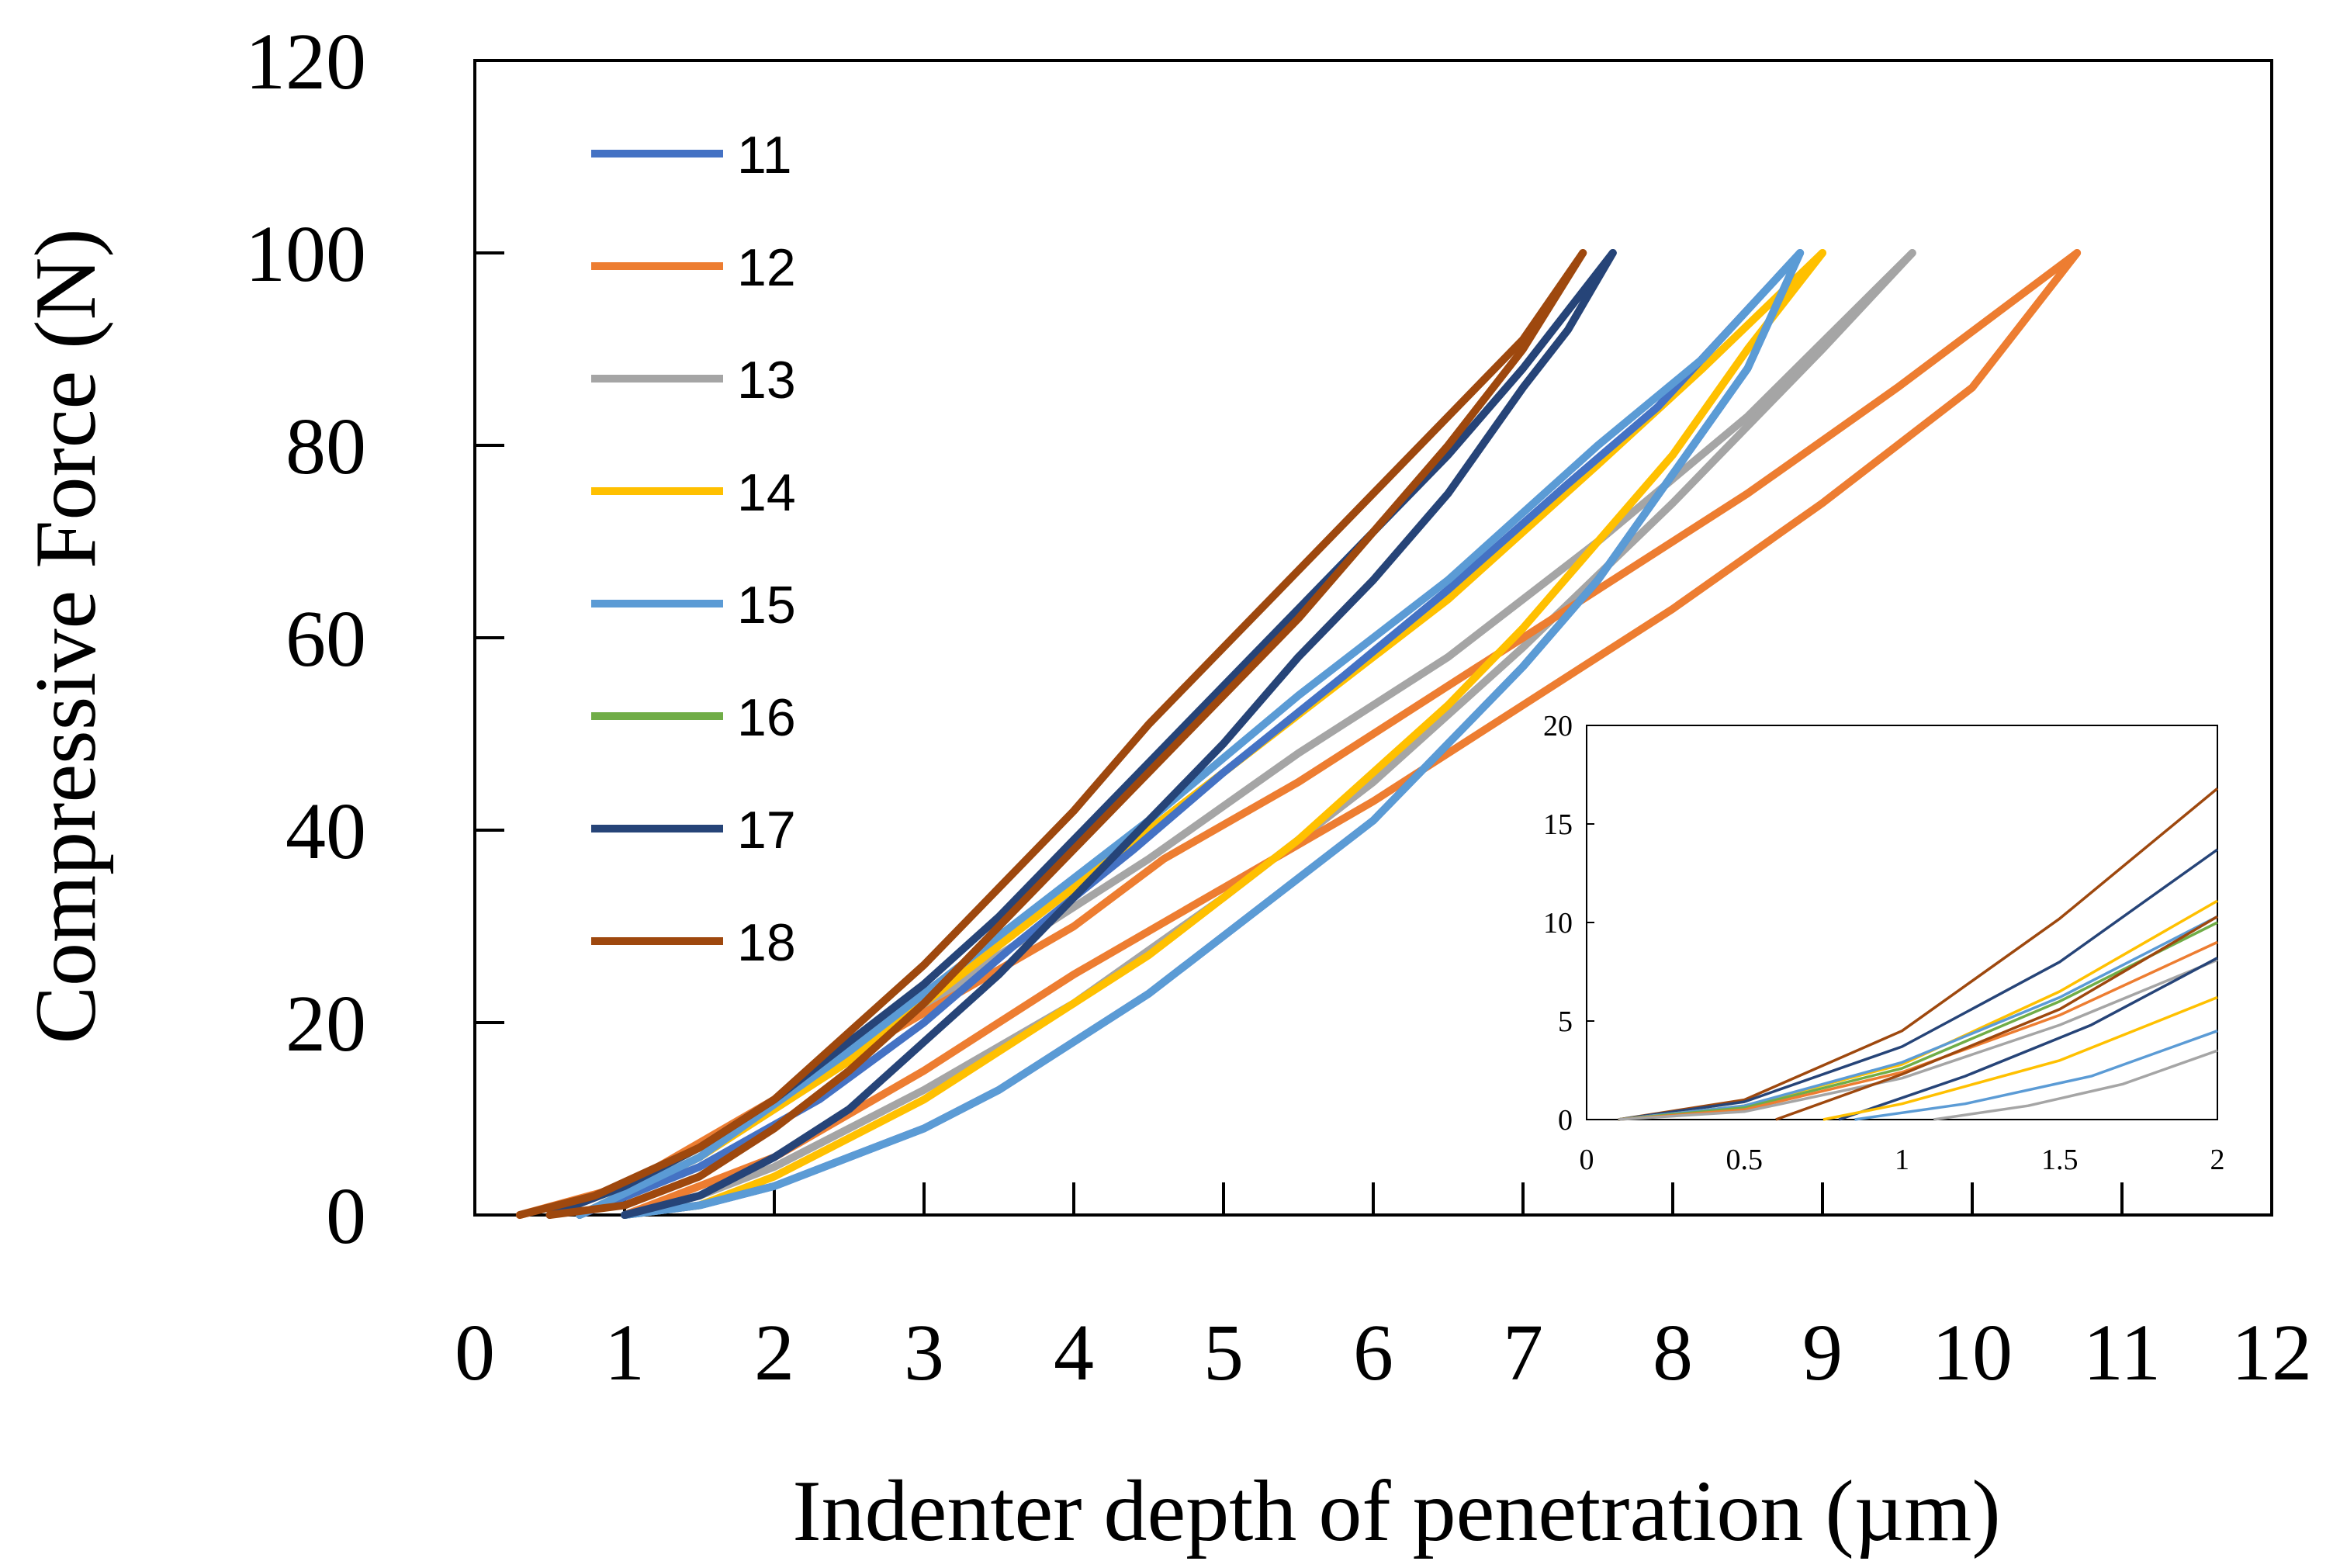  What do you see at coordinates (766, 718) in the screenshot?
I see `legend-label-16: 16` at bounding box center [766, 718].